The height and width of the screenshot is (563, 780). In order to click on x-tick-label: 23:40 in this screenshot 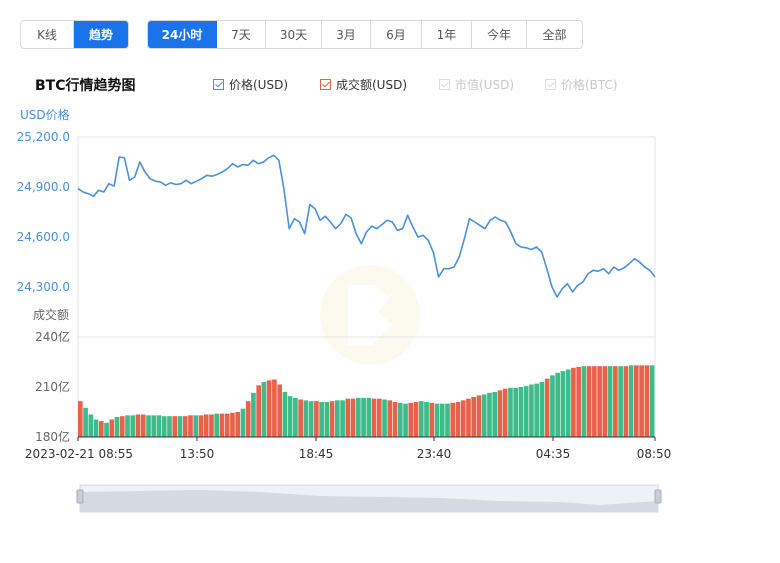, I will do `click(434, 454)`.